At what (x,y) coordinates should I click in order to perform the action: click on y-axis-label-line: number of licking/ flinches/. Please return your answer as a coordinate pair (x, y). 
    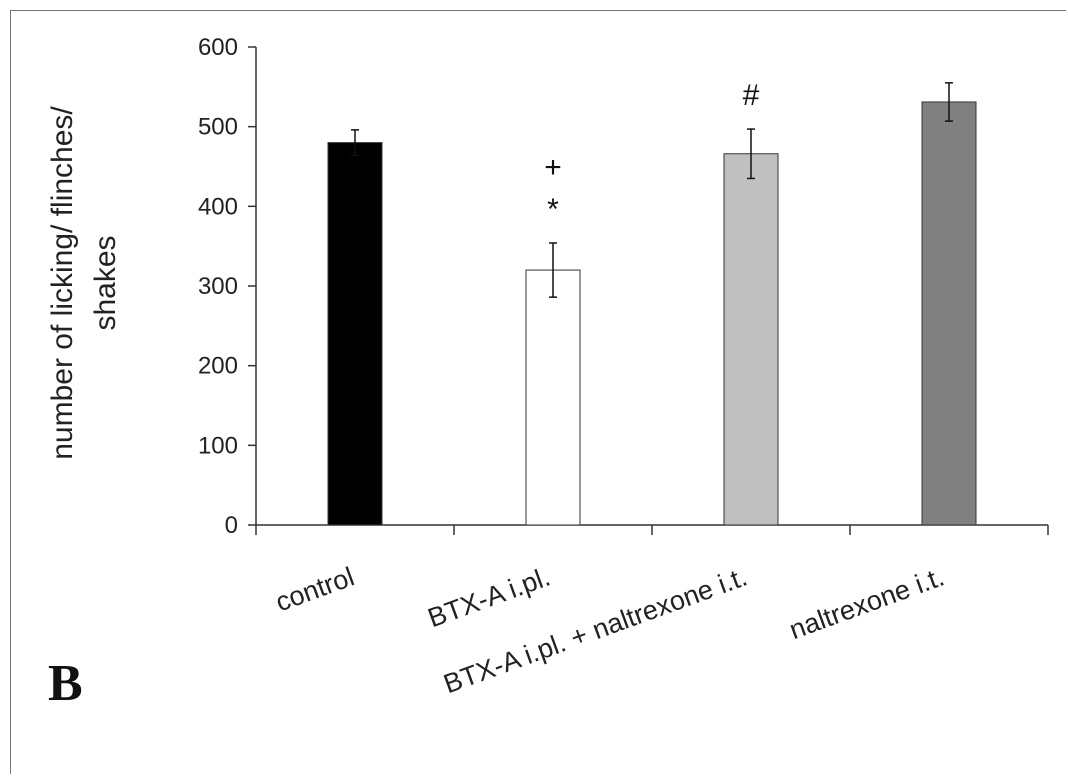
    Looking at the image, I should click on (62, 283).